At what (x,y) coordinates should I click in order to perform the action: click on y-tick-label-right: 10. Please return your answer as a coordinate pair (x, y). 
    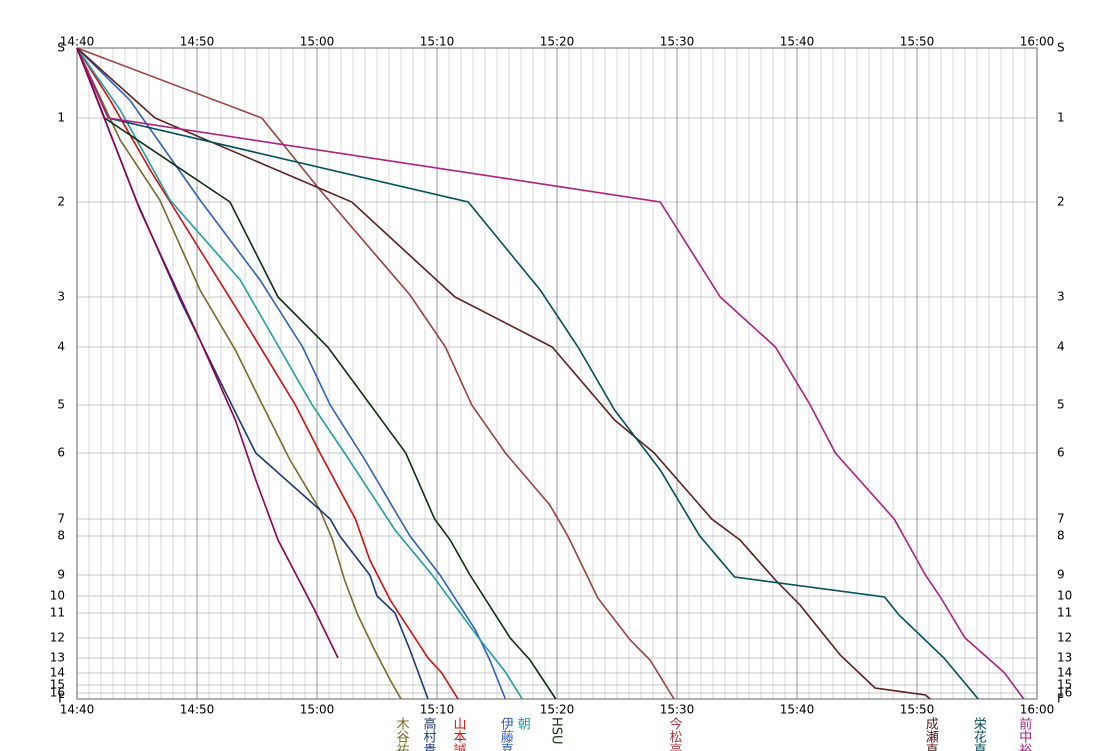
    Looking at the image, I should click on (1064, 596).